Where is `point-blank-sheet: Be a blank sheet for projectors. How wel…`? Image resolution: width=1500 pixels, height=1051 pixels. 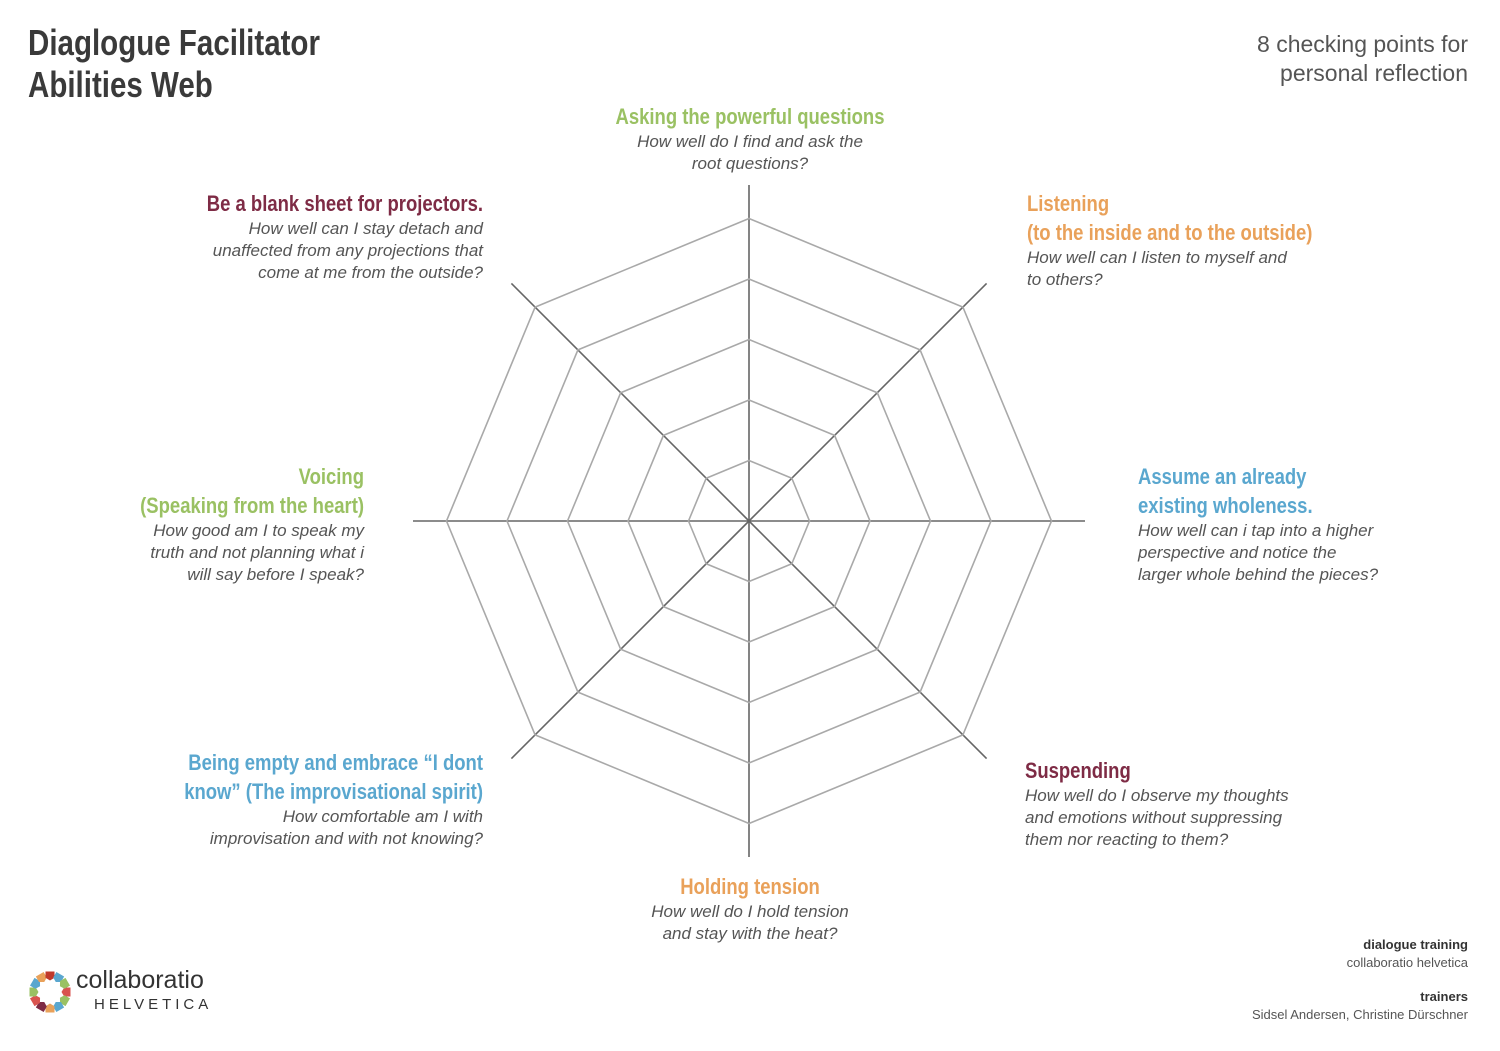 point-blank-sheet: Be a blank sheet for projectors. How wel… is located at coordinates (303, 236).